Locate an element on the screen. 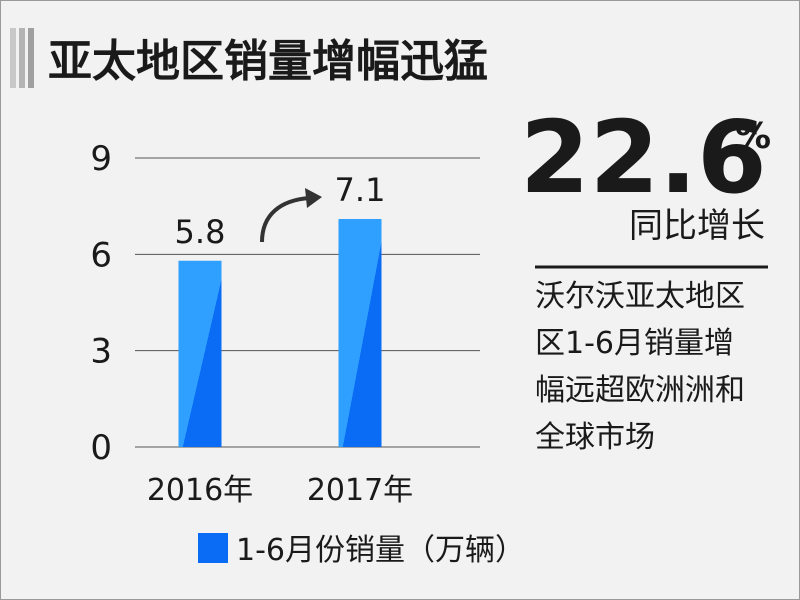 The image size is (800, 600). highlight-label: 同比增长 is located at coordinates (697, 226).